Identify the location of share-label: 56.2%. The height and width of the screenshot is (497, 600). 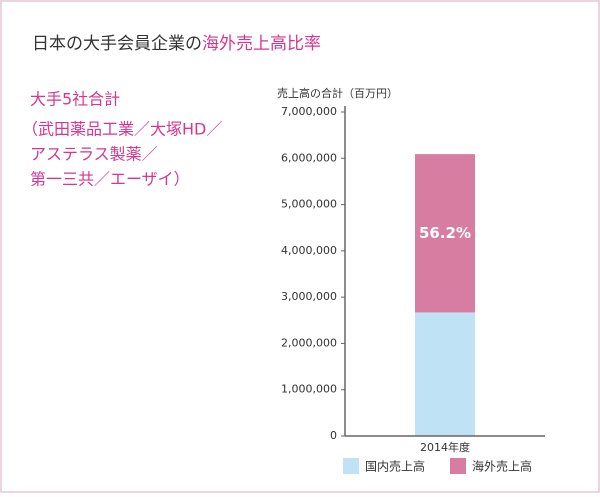
(445, 233).